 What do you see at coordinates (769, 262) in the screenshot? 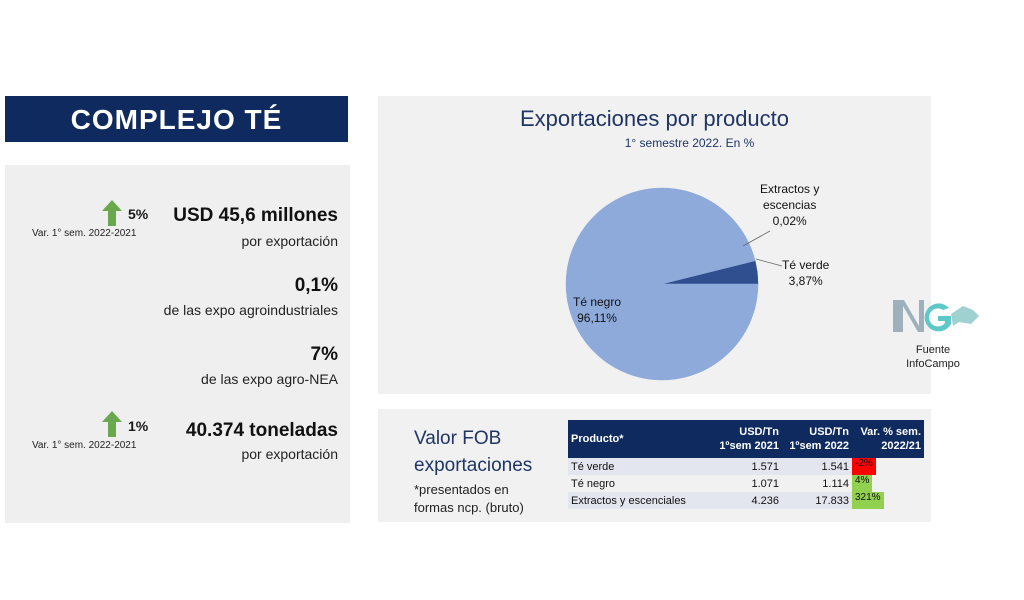
I see `leader-line-verde` at bounding box center [769, 262].